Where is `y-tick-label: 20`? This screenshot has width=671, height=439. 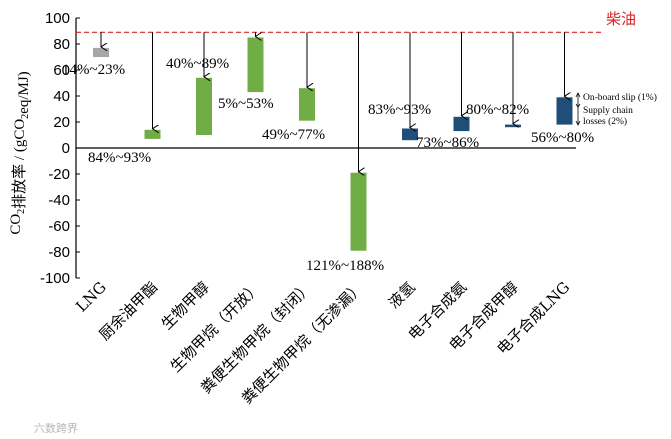 y-tick-label: 20 is located at coordinates (61, 122).